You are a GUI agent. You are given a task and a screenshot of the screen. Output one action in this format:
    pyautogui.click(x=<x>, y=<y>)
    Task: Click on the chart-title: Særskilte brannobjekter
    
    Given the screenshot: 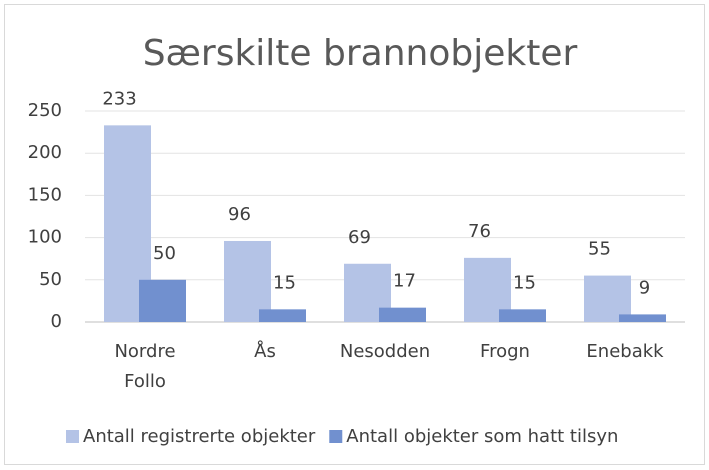 What is the action you would take?
    pyautogui.click(x=360, y=53)
    